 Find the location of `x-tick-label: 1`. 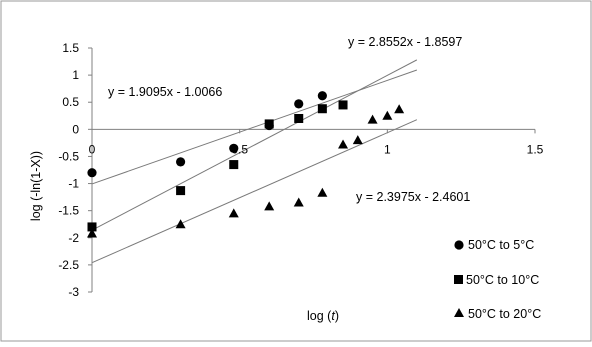

x-tick-label: 1 is located at coordinates (387, 149).